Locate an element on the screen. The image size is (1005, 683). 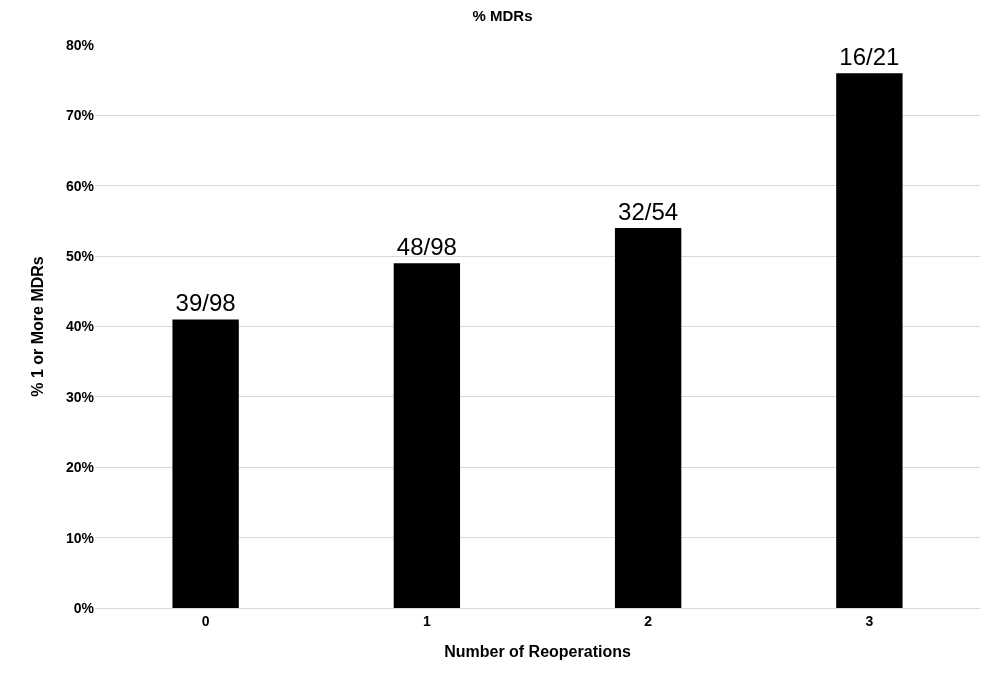
x-tick-label: 0 is located at coordinates (205, 620).